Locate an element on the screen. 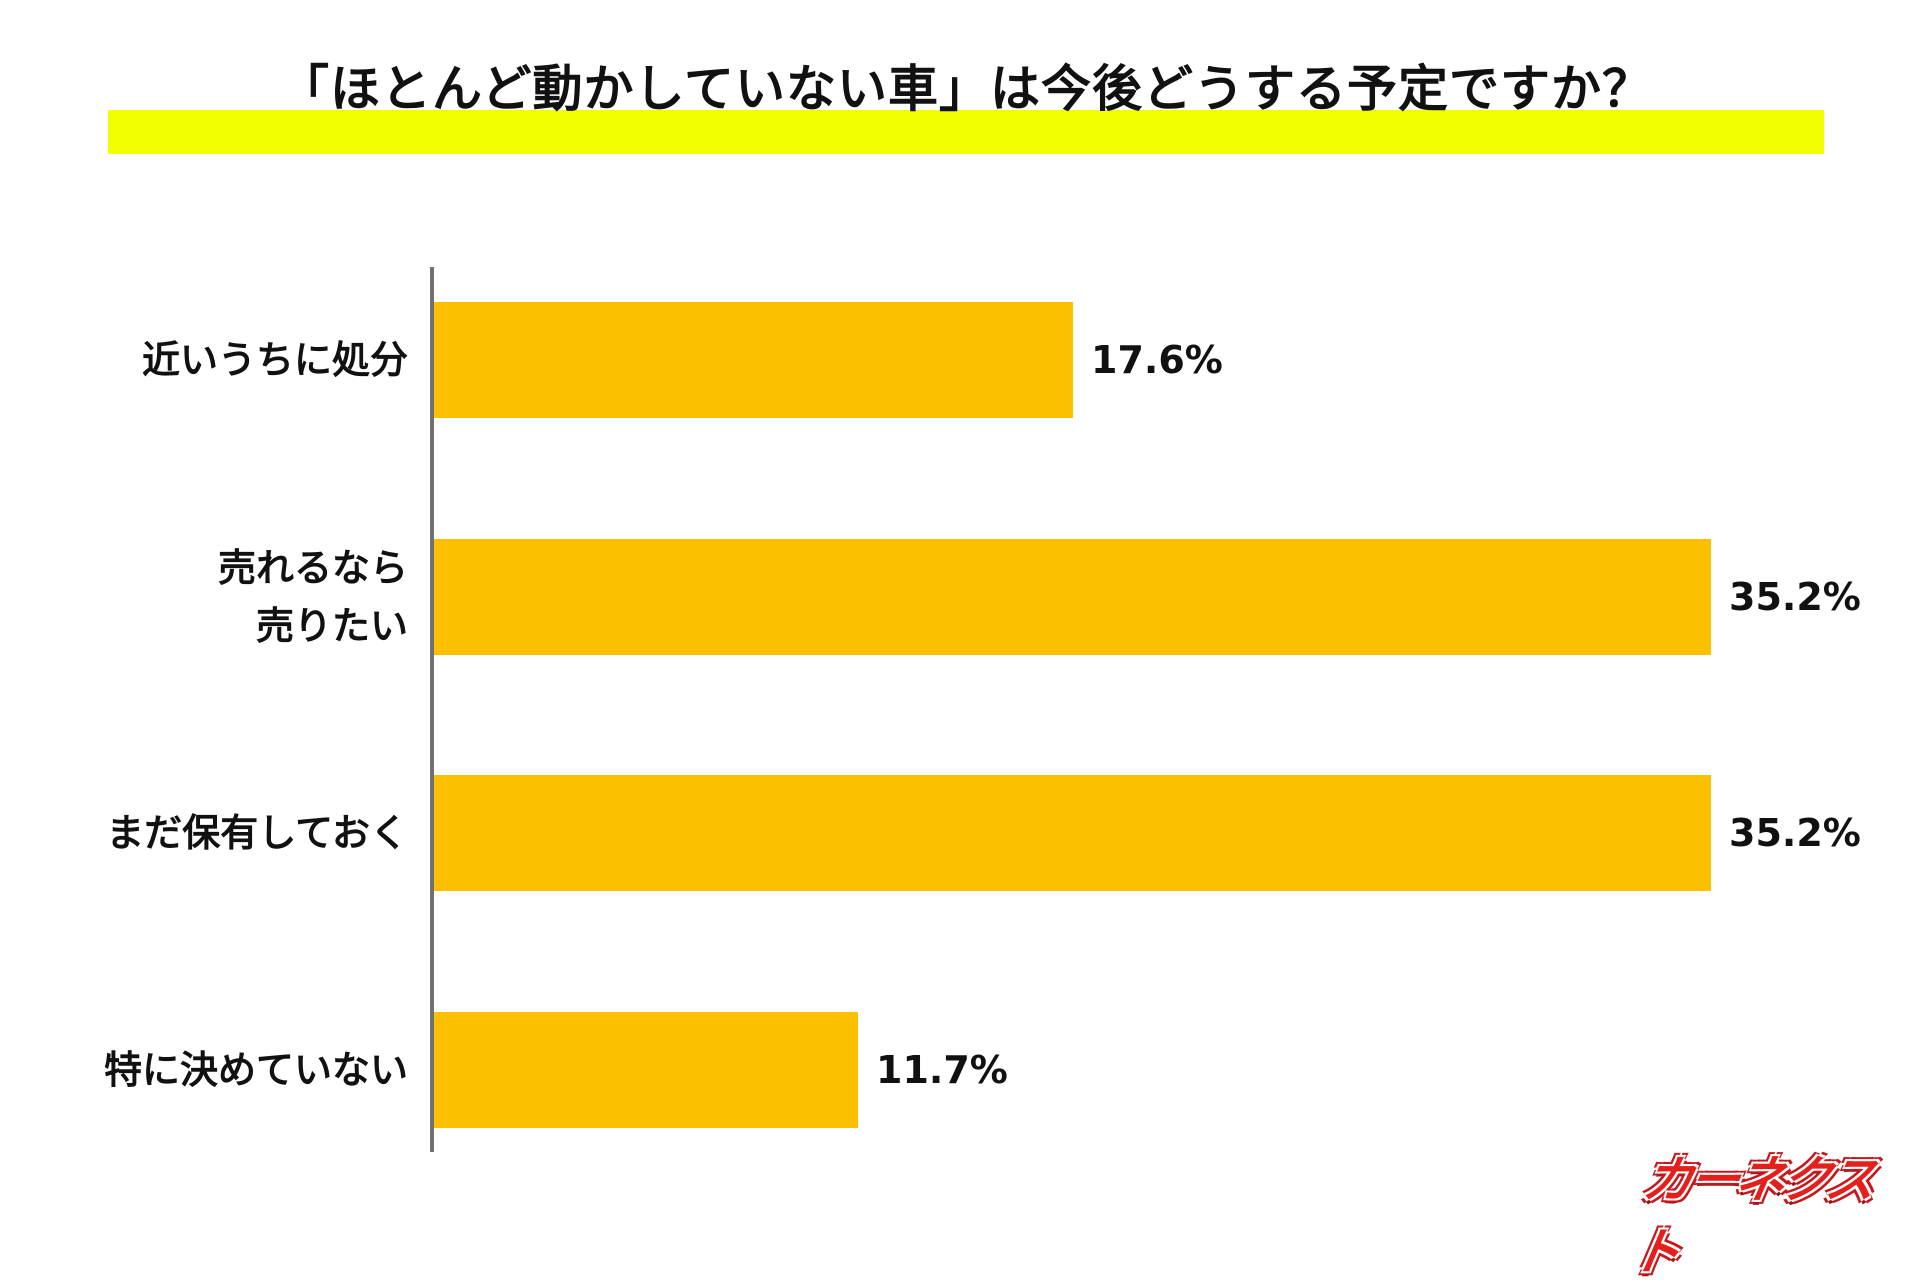 The image size is (1920, 1284). y-axis-line is located at coordinates (432, 709).